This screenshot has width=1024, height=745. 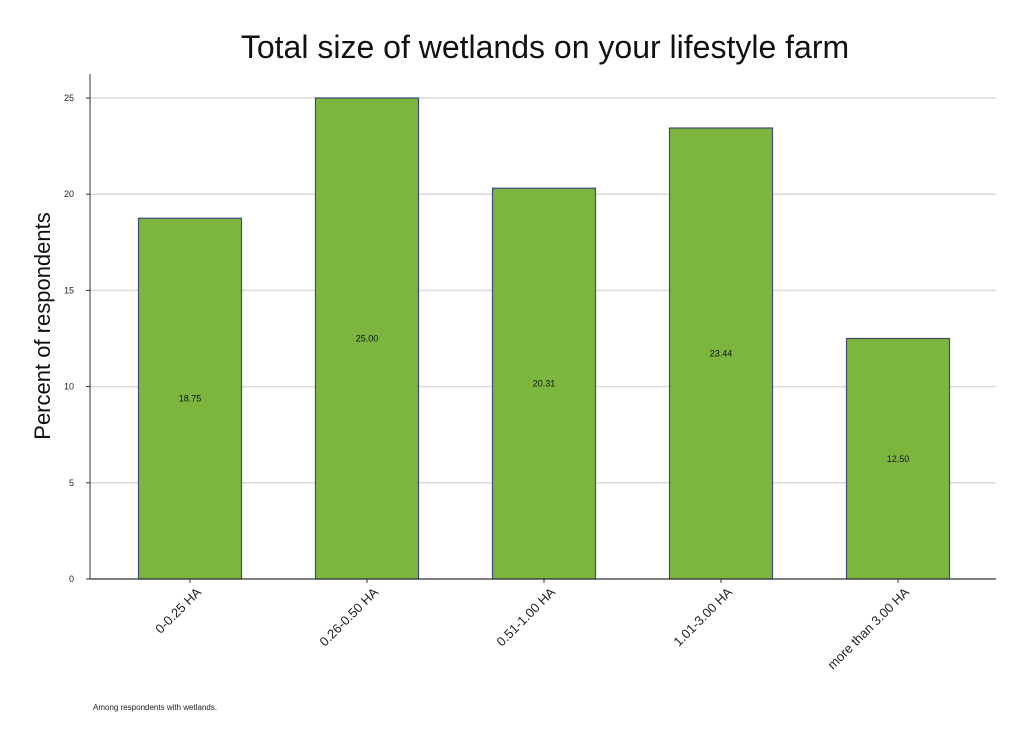 What do you see at coordinates (69, 290) in the screenshot?
I see `y-tick-label: 15` at bounding box center [69, 290].